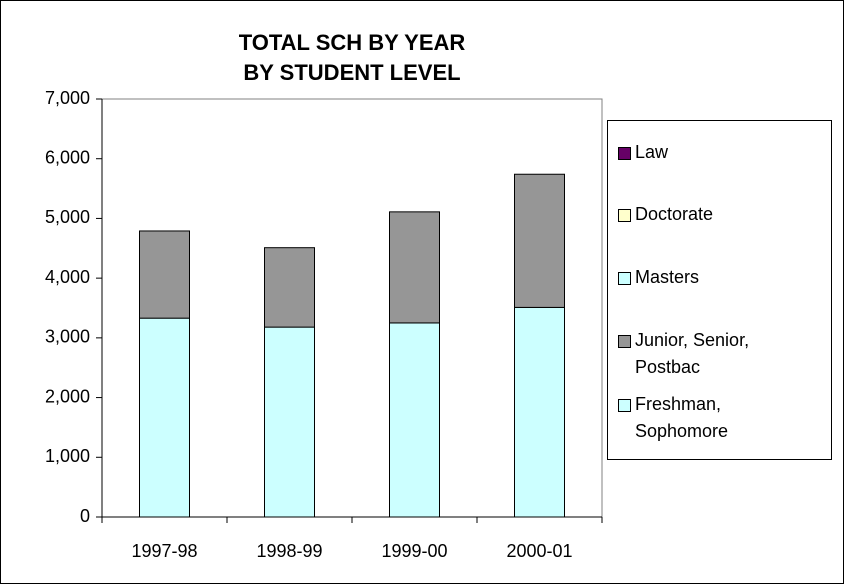 This screenshot has width=844, height=584. Describe the element at coordinates (67, 396) in the screenshot. I see `y-tick-label: 2,000` at that location.